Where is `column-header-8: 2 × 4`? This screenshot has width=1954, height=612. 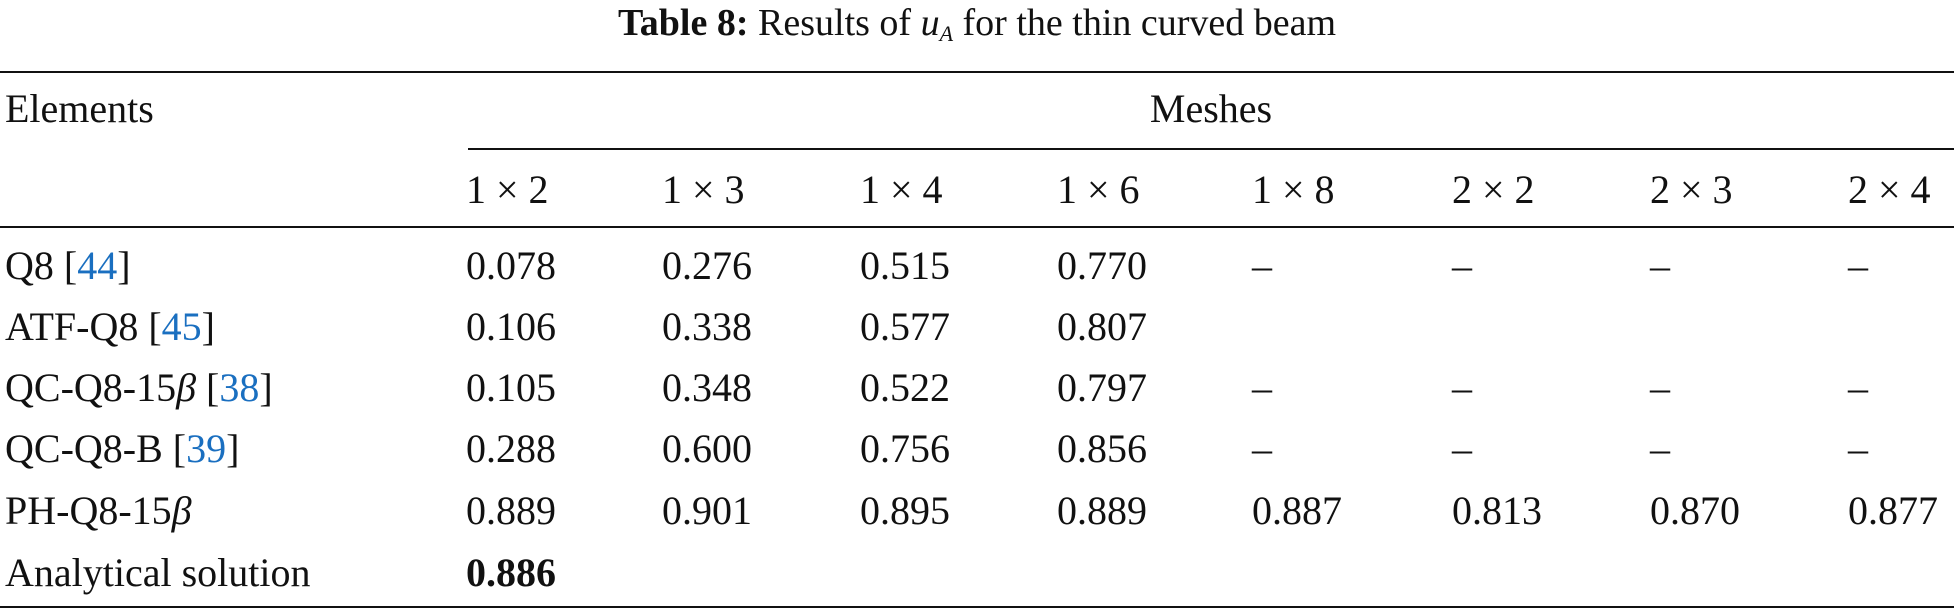 column-header-8: 2 × 4 is located at coordinates (1889, 189).